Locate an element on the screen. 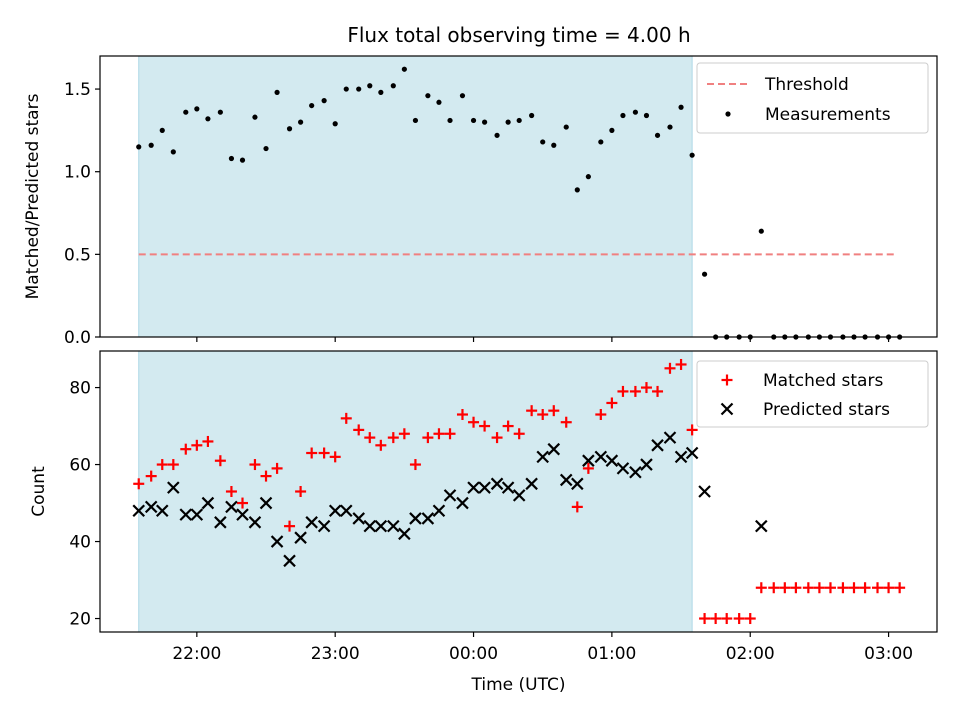  legend-measurements-label: Measurements is located at coordinates (828, 115).